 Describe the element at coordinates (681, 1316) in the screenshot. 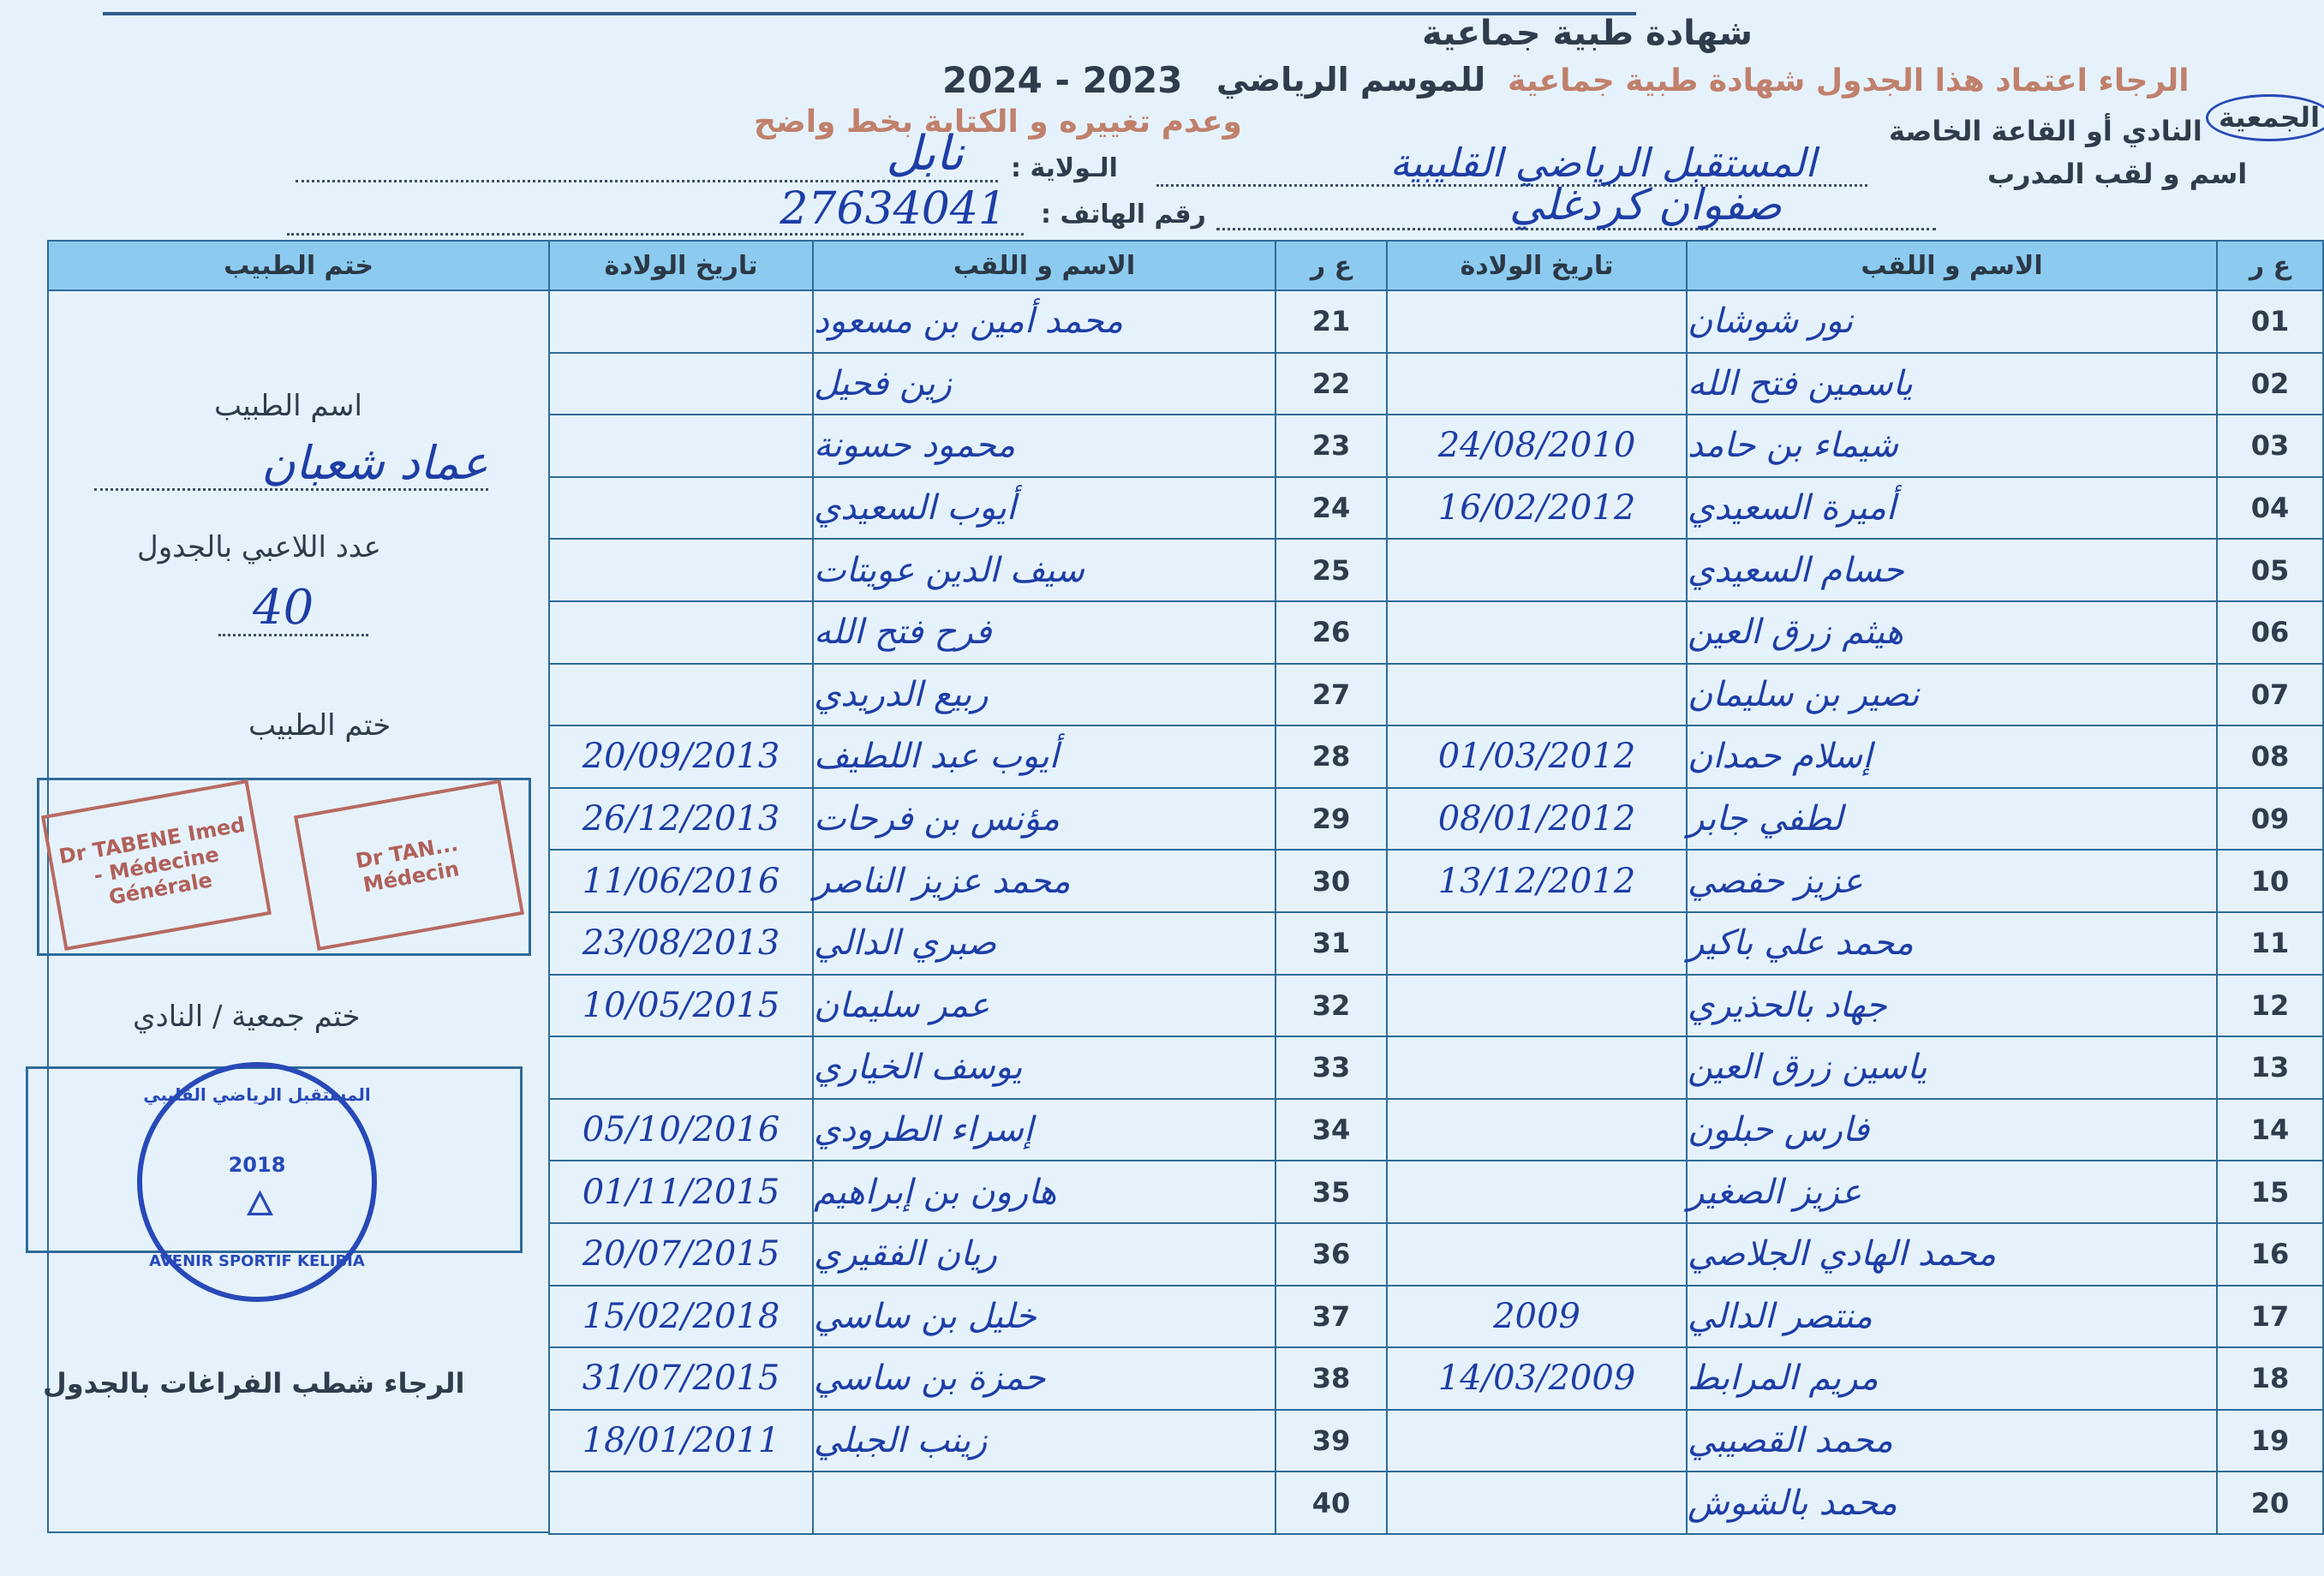

I see `dob-cell: 15/02/2018` at that location.